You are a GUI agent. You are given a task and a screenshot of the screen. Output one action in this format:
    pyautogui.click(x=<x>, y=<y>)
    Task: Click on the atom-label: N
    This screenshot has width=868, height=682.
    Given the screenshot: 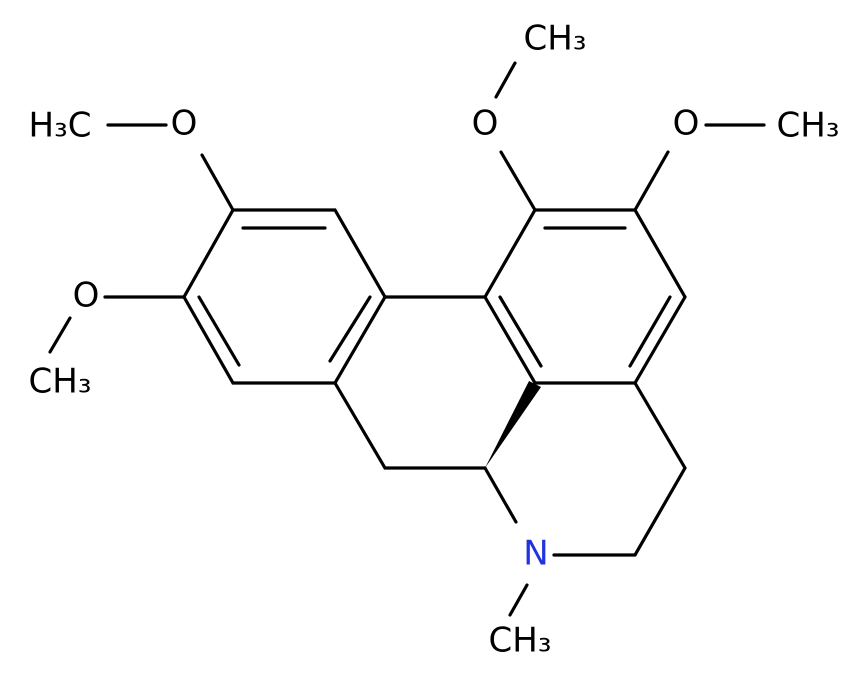 What is the action you would take?
    pyautogui.click(x=535, y=554)
    